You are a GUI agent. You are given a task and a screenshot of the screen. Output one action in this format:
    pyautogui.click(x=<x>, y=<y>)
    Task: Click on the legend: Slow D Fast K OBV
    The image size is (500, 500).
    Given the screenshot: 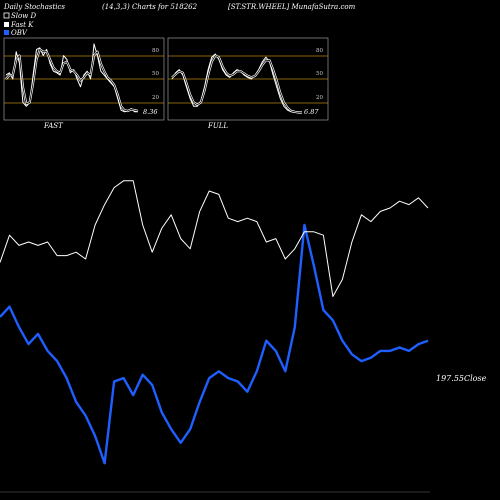 What is the action you would take?
    pyautogui.click(x=19, y=24)
    